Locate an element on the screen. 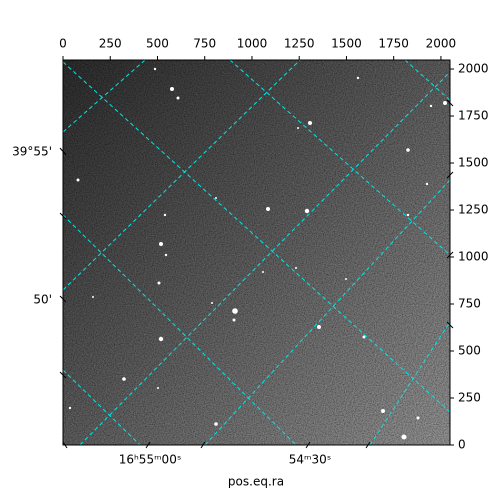 The height and width of the screenshot is (500, 500). y-tick-label: 750 is located at coordinates (469, 304).